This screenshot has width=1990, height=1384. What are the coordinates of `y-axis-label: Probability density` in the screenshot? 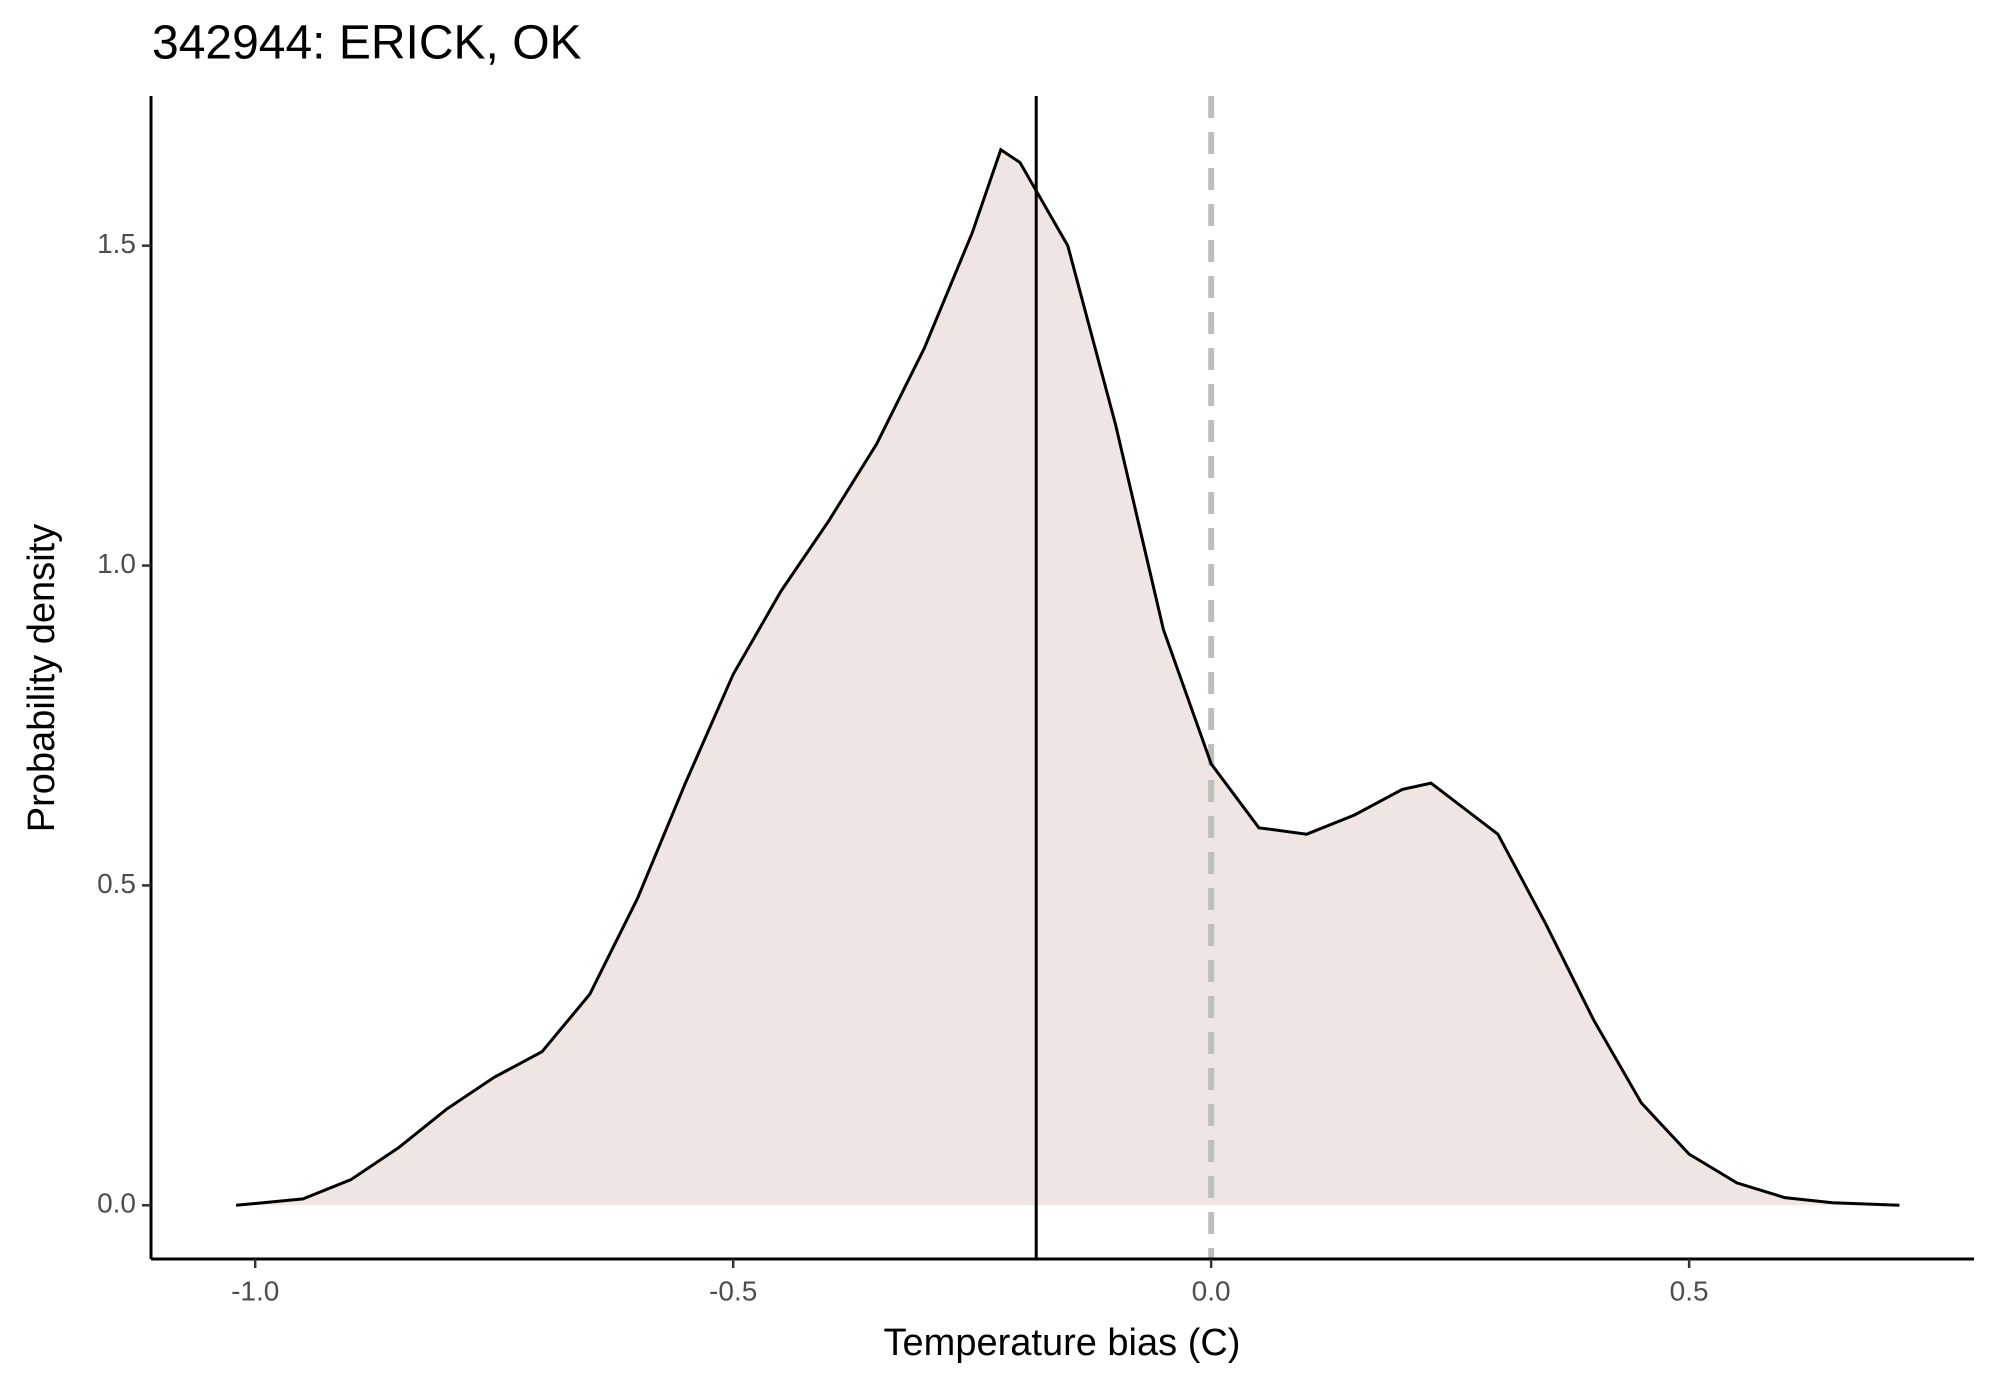 It's located at (42, 678).